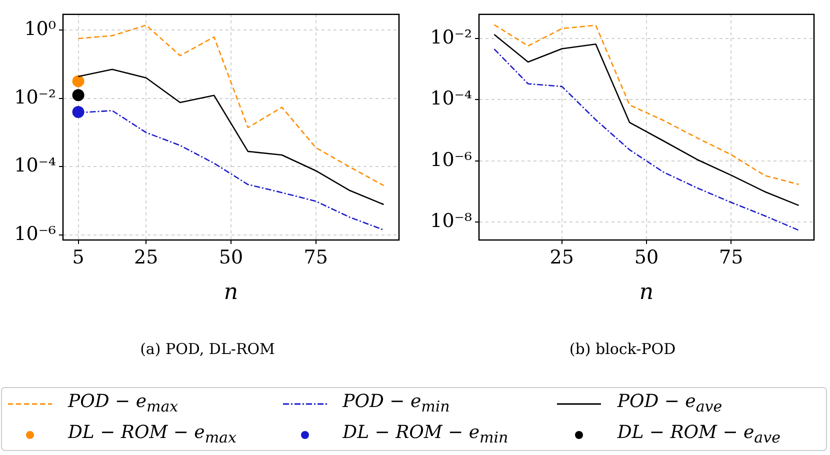  I want to click on x-tick-label: 5, so click(78, 257).